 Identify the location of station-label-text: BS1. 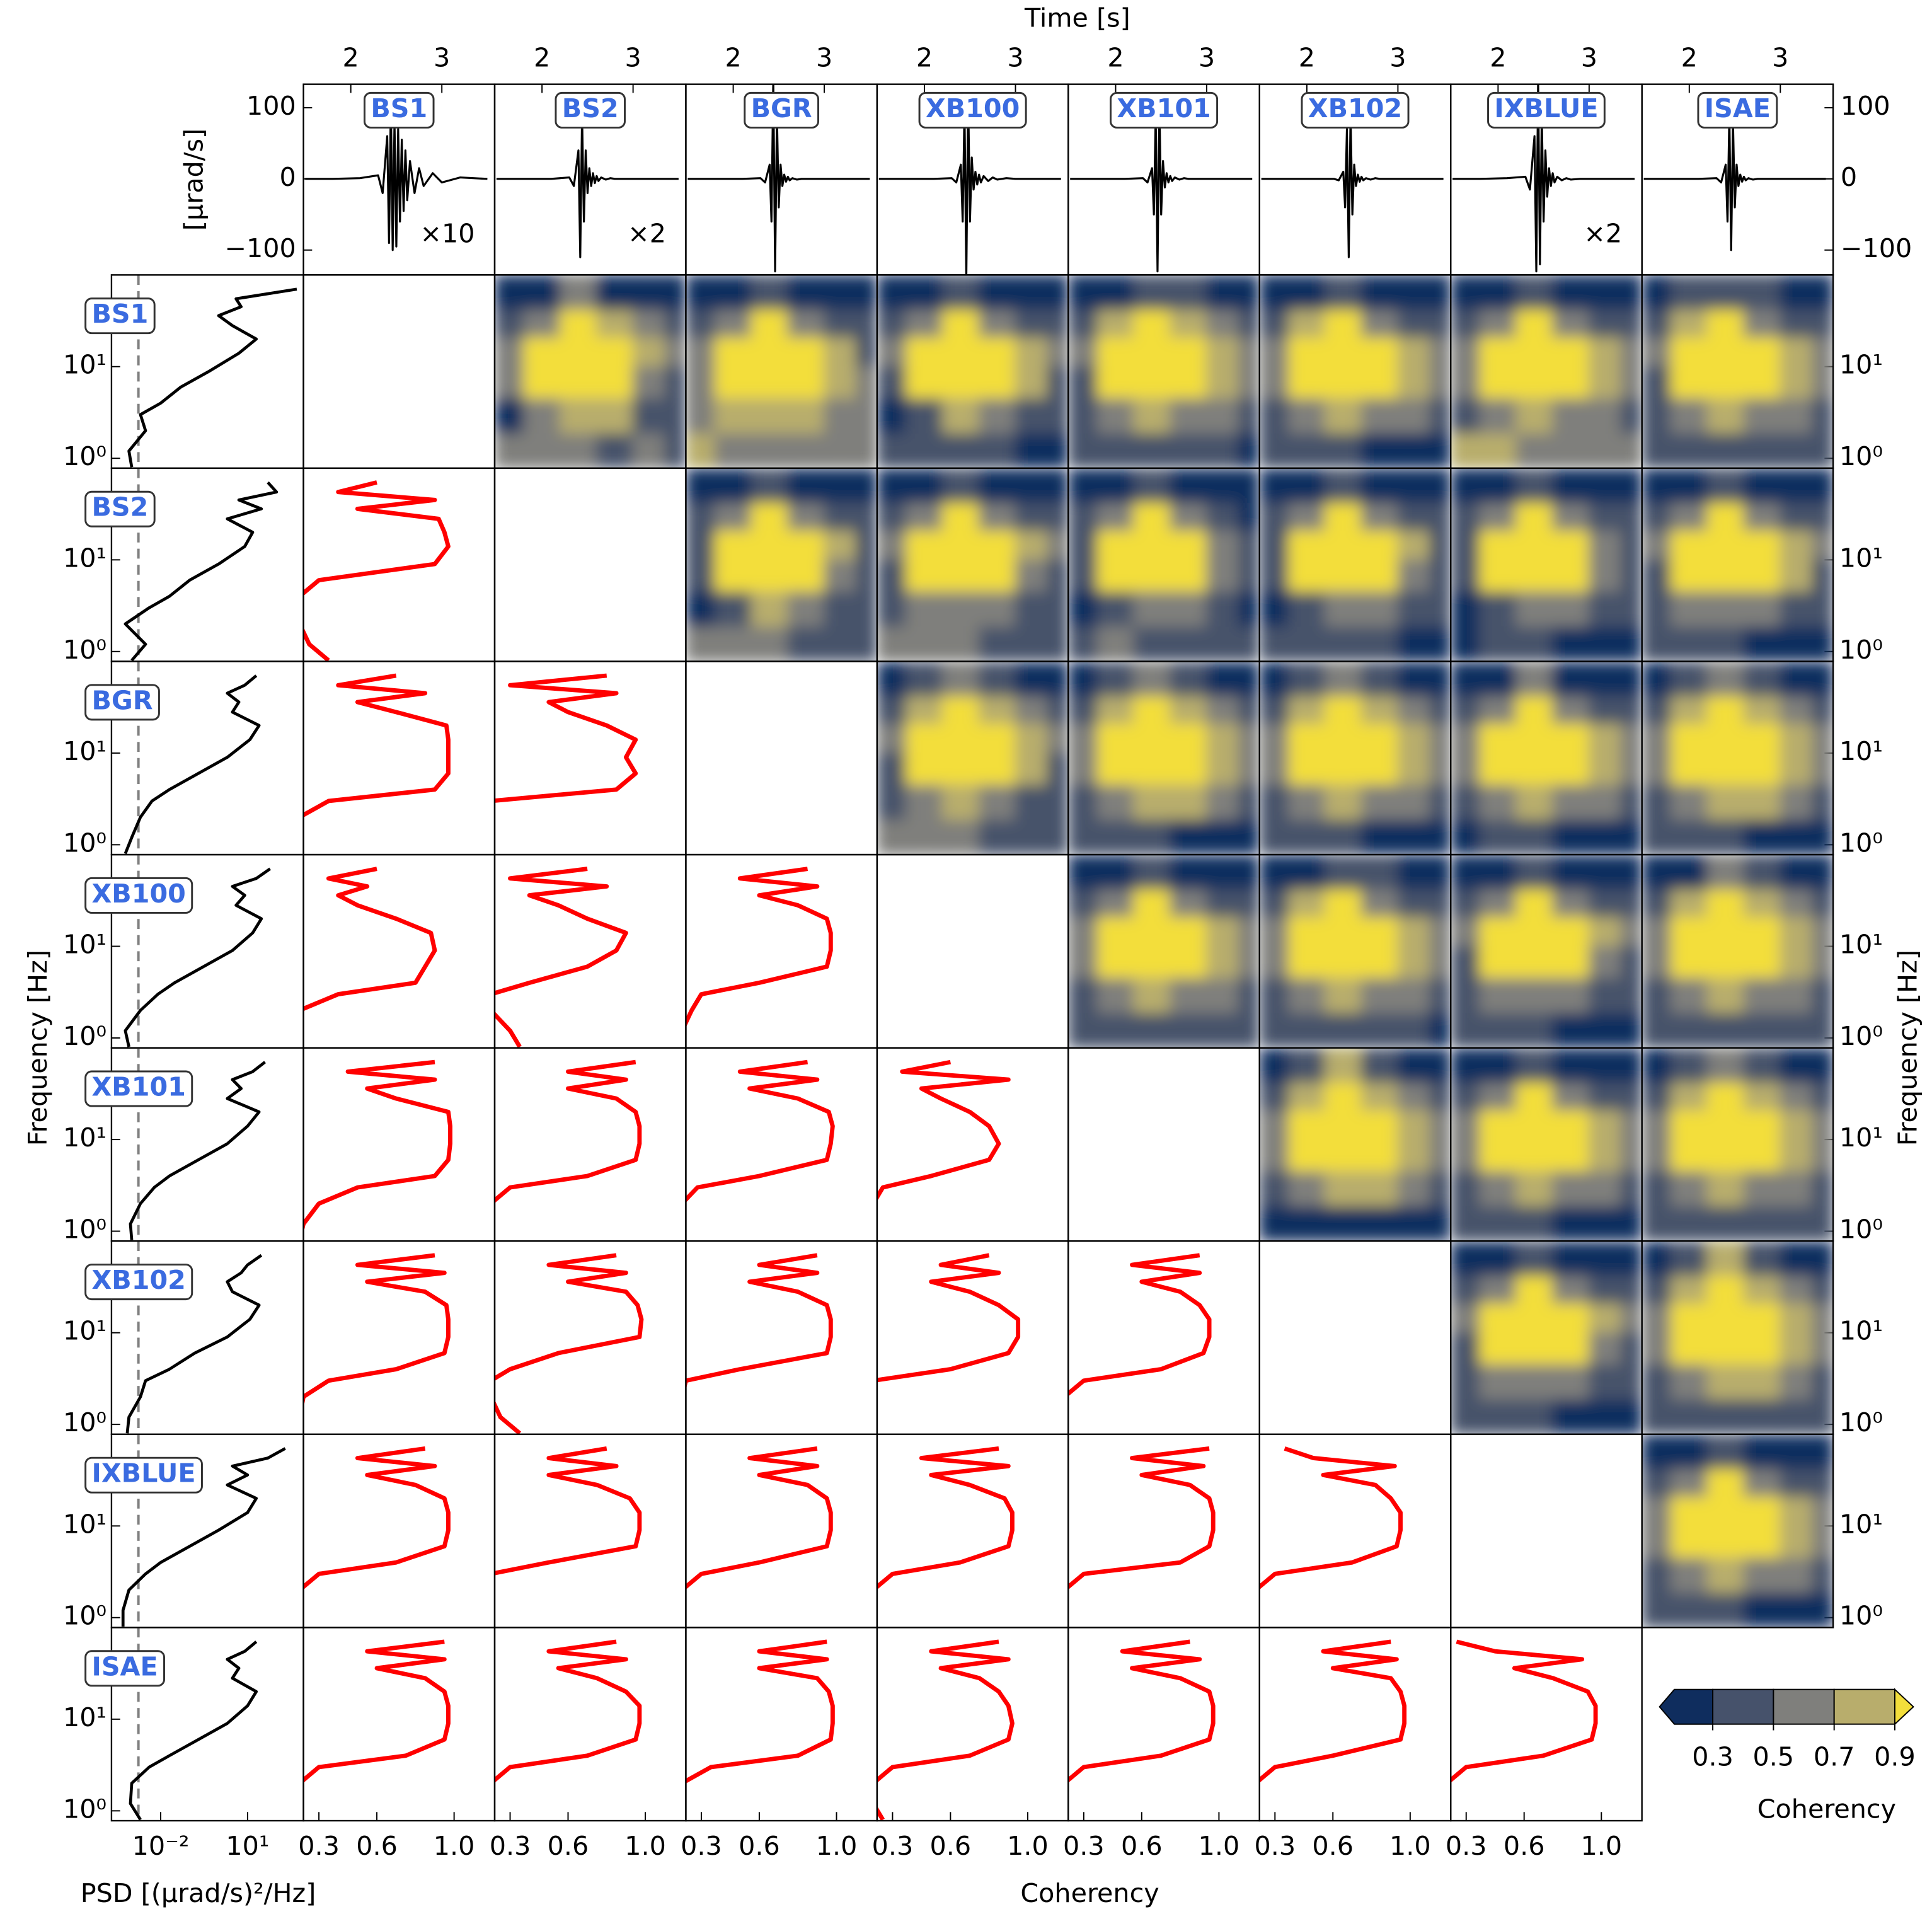
(399, 108).